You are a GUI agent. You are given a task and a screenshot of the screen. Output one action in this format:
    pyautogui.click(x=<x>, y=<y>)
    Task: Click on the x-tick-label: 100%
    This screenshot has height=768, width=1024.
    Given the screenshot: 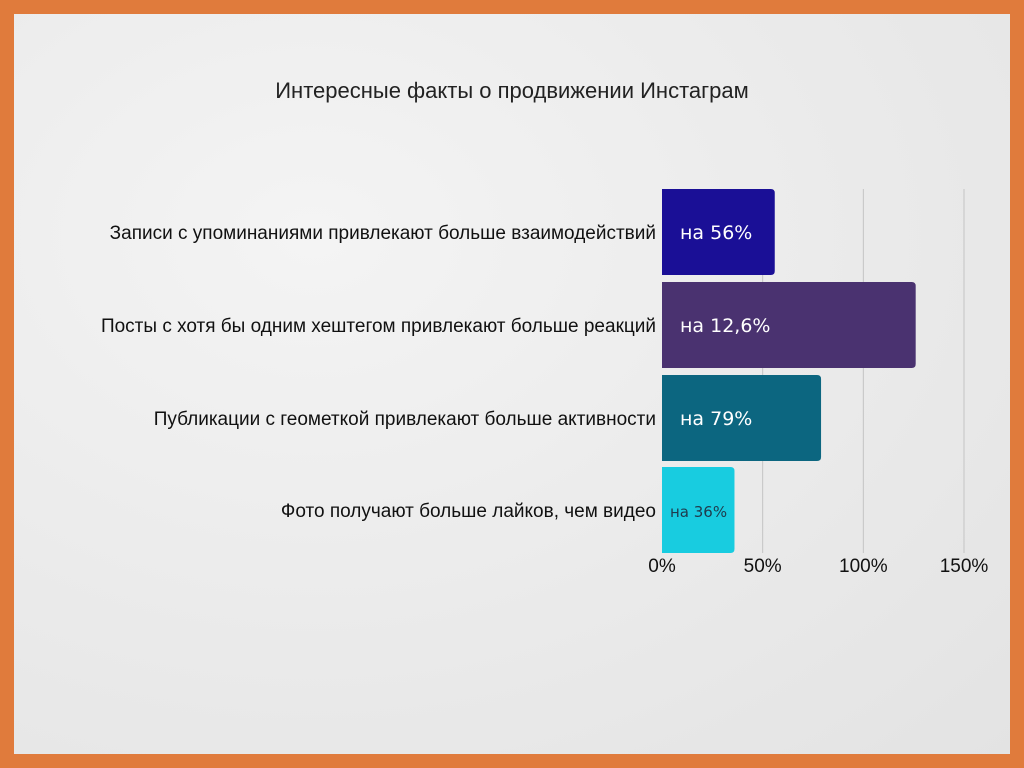 What is the action you would take?
    pyautogui.click(x=863, y=566)
    